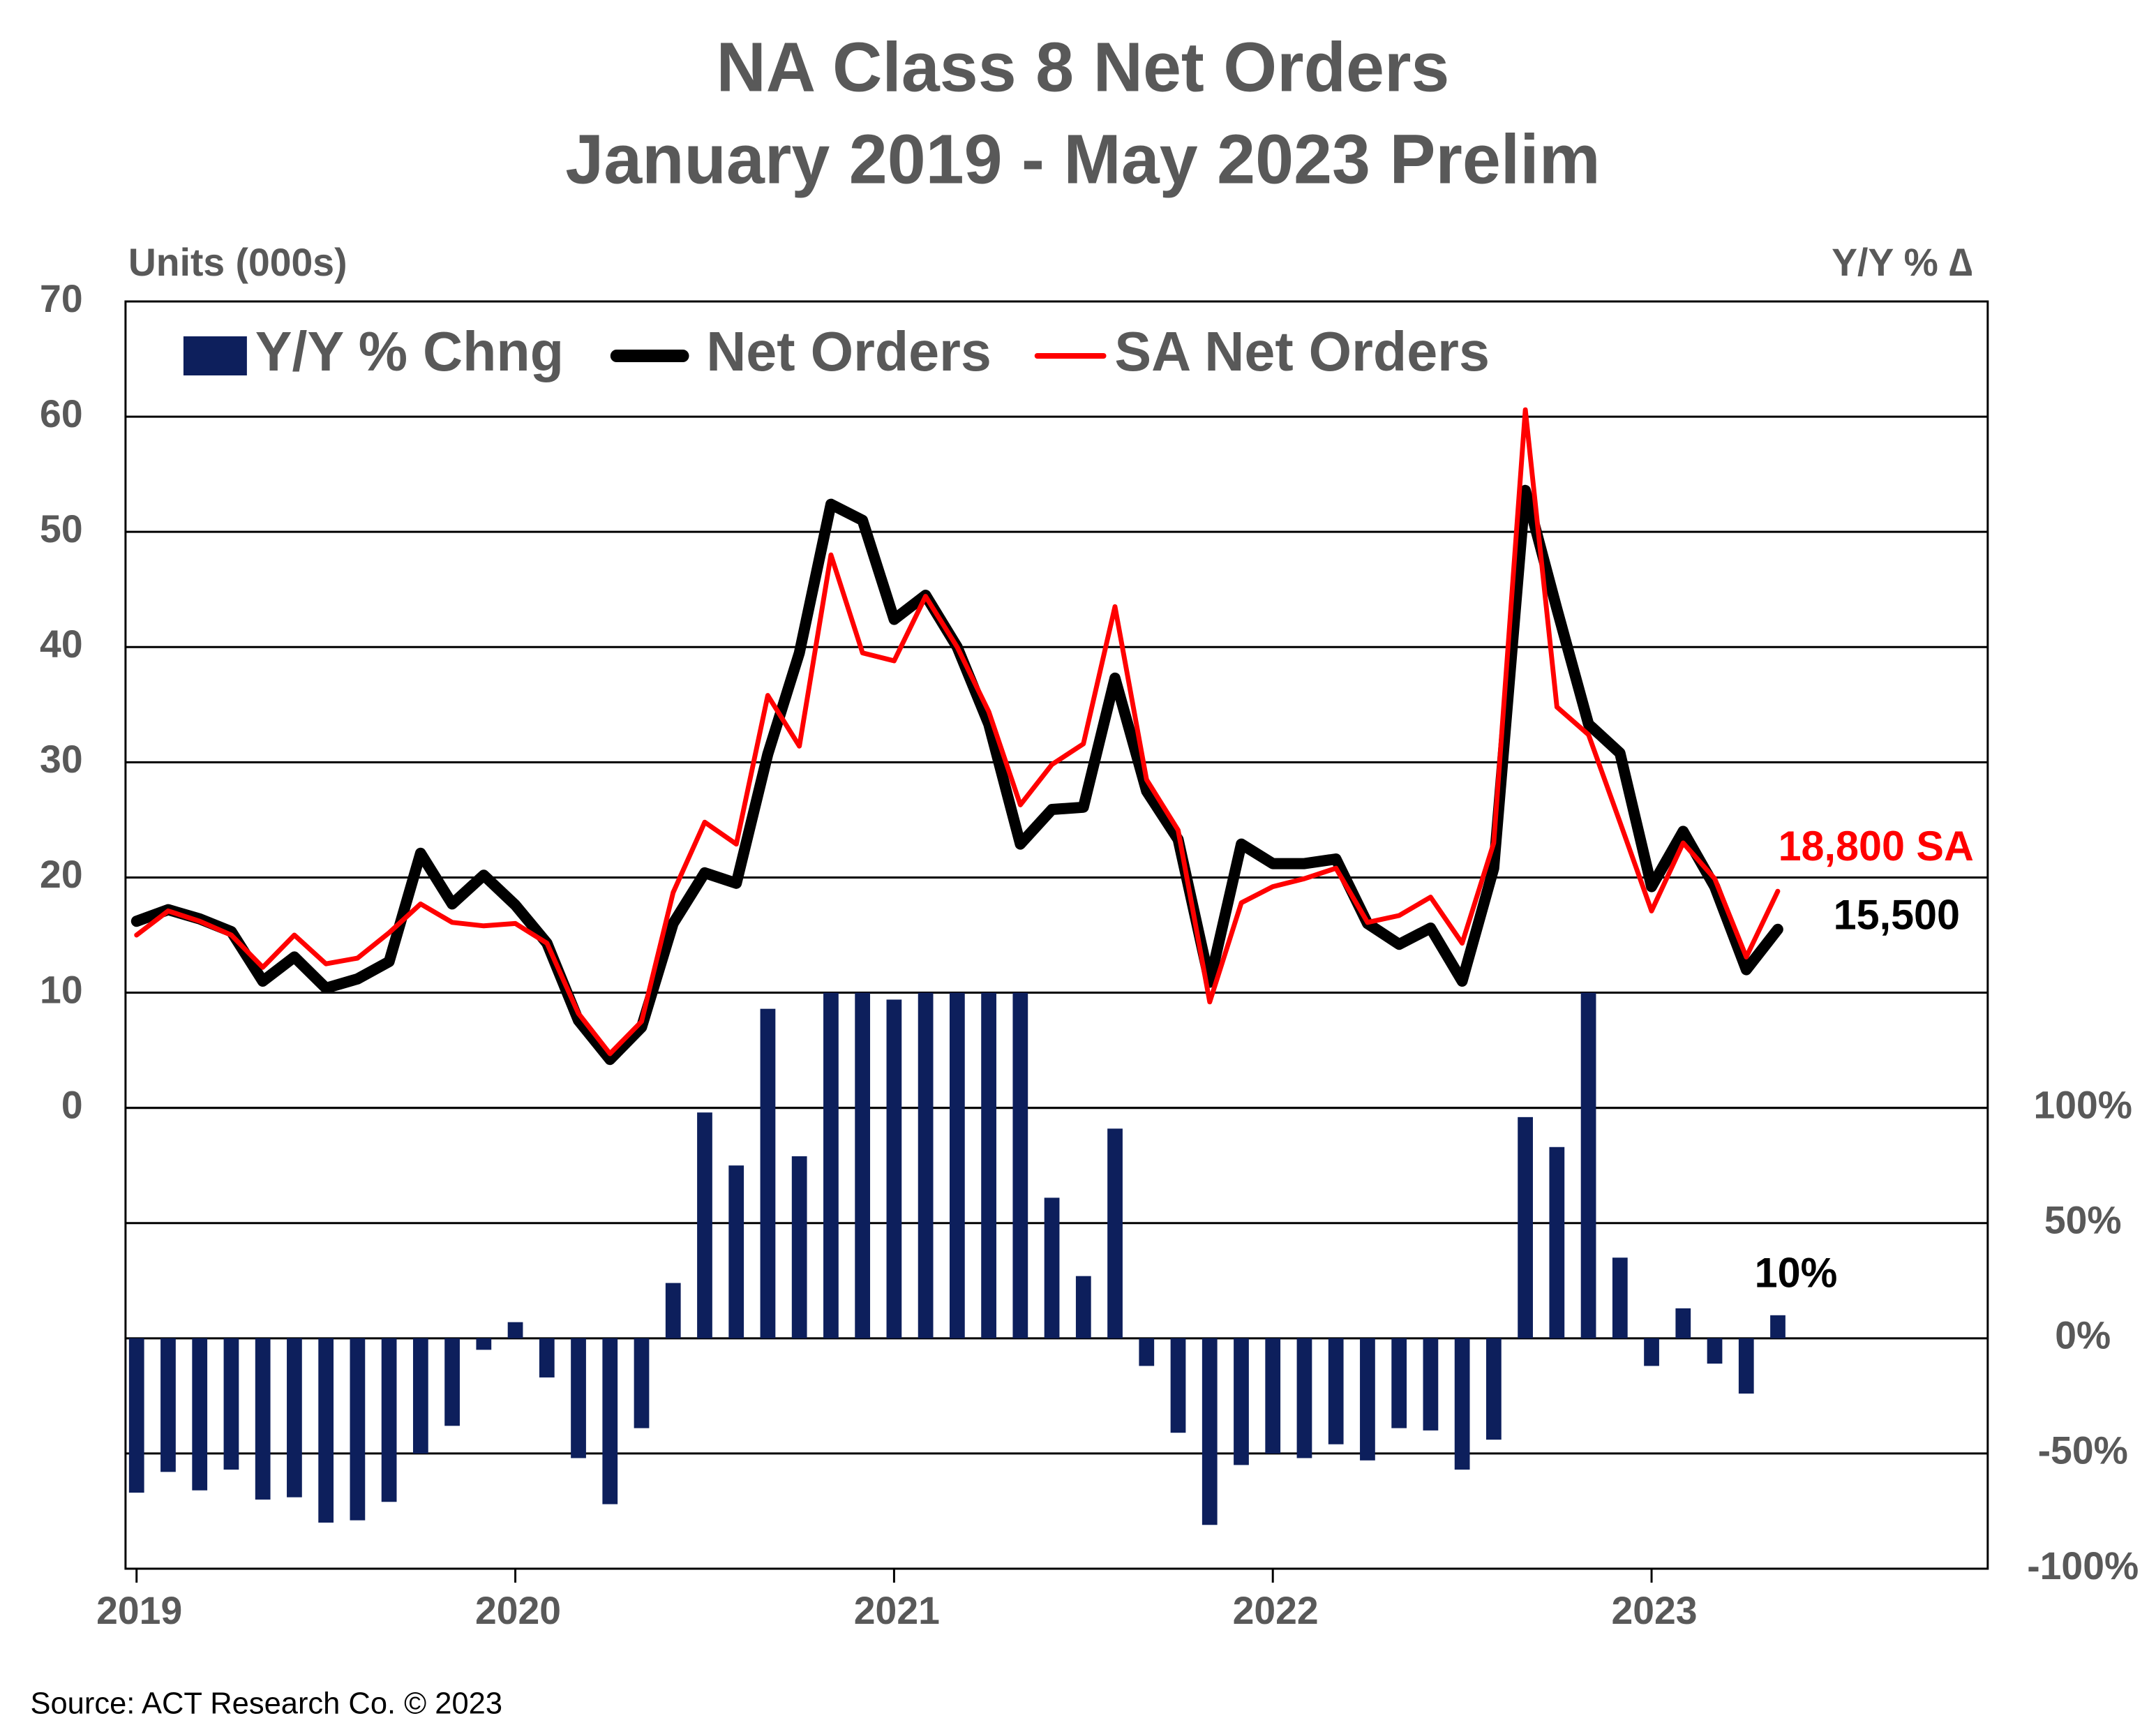 Image resolution: width=2156 pixels, height=1725 pixels. What do you see at coordinates (897, 1609) in the screenshot?
I see `x-tick-label: 2021` at bounding box center [897, 1609].